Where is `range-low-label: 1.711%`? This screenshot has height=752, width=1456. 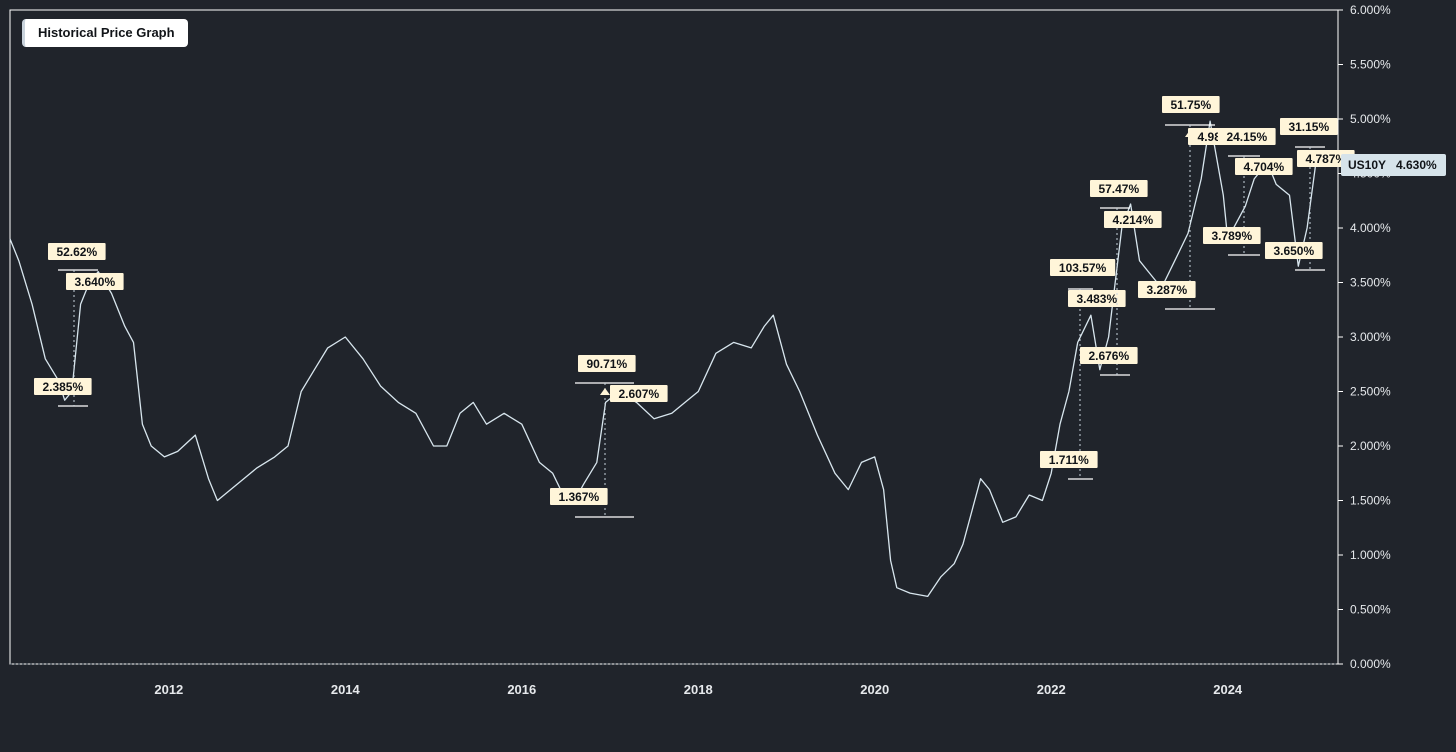
range-low-label: 1.711% is located at coordinates (1069, 460).